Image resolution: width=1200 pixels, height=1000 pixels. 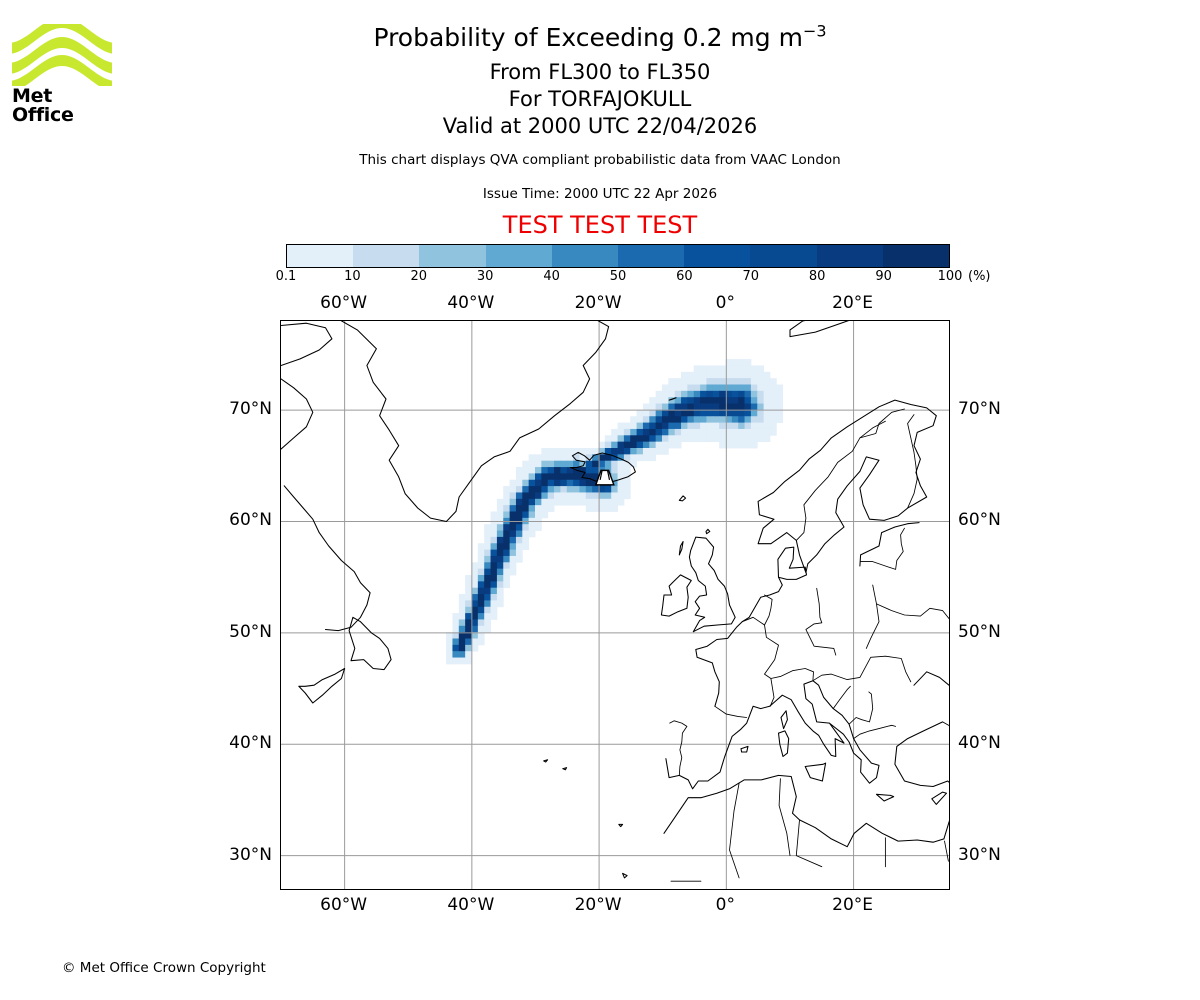 I want to click on volcano-triangle-icon, so click(x=604, y=477).